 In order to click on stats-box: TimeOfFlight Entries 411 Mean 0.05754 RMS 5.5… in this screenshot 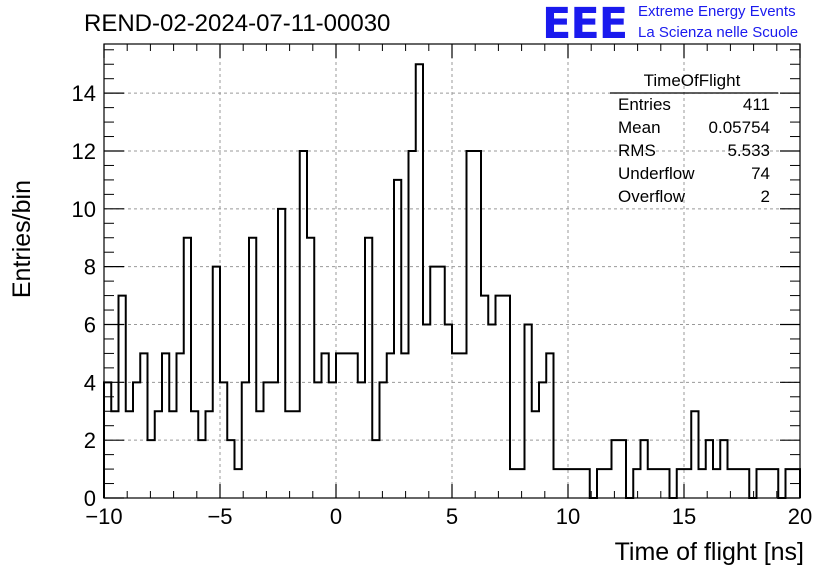, I will do `click(694, 138)`.